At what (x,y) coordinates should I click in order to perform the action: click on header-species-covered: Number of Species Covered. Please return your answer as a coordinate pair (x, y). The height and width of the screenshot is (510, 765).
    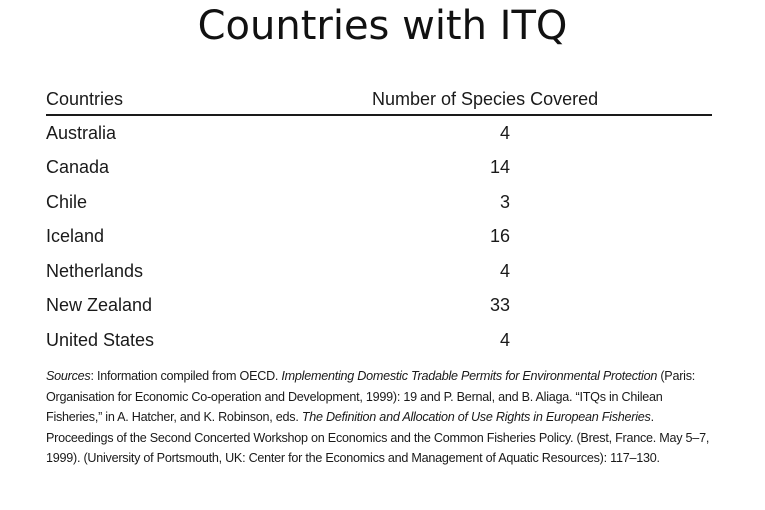
    Looking at the image, I should click on (539, 100).